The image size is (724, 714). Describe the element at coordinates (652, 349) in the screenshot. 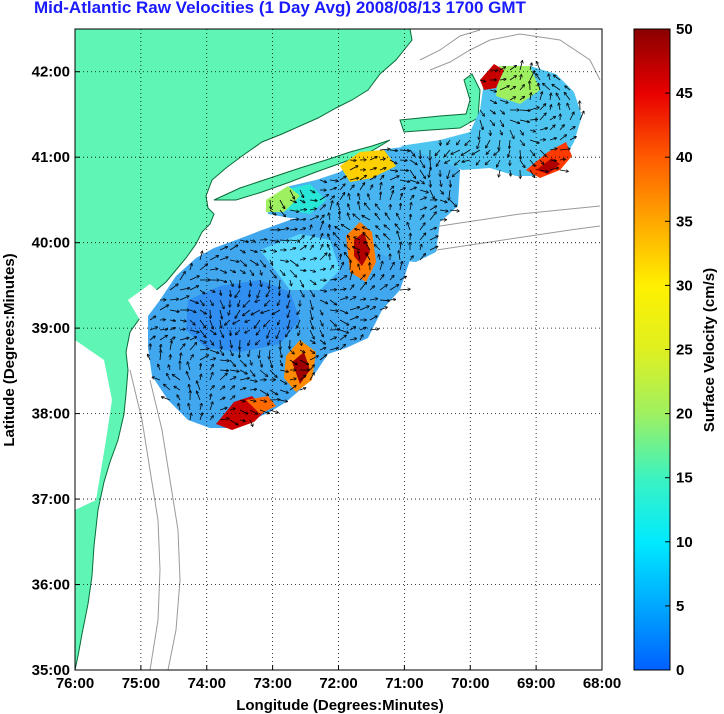

I see `colorbar` at that location.